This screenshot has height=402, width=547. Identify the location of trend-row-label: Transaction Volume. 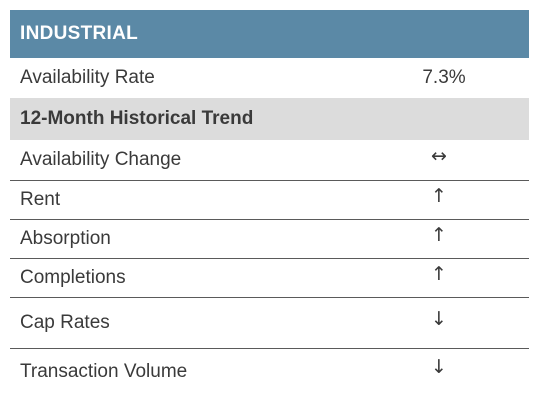
(104, 371).